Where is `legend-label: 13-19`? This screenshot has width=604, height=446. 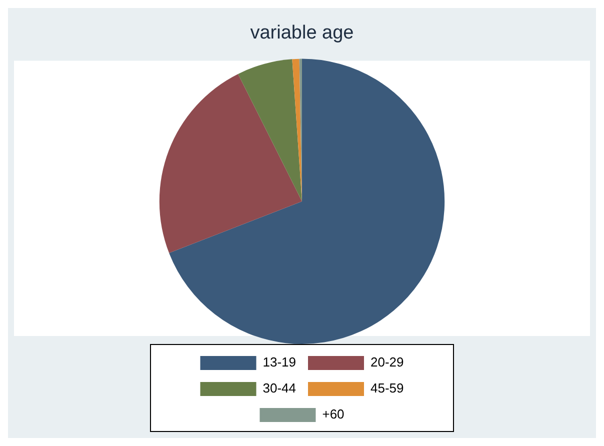
legend-label: 13-19 is located at coordinates (279, 362).